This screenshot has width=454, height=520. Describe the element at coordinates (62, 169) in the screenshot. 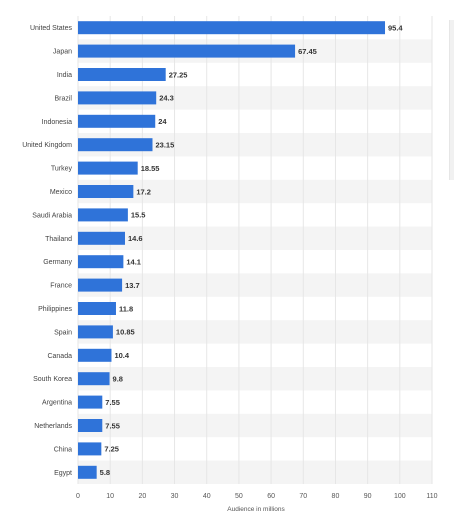

I see `category-label: Turkey` at that location.